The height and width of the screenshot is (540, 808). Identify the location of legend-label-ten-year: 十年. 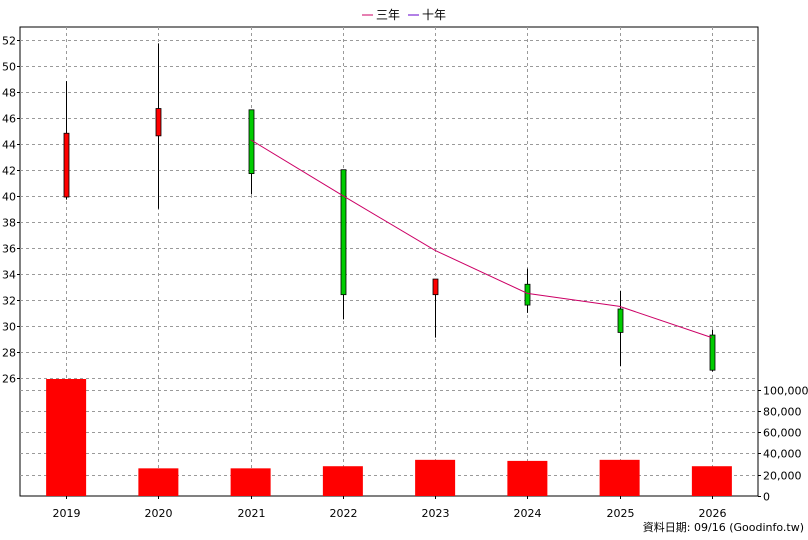
(434, 15).